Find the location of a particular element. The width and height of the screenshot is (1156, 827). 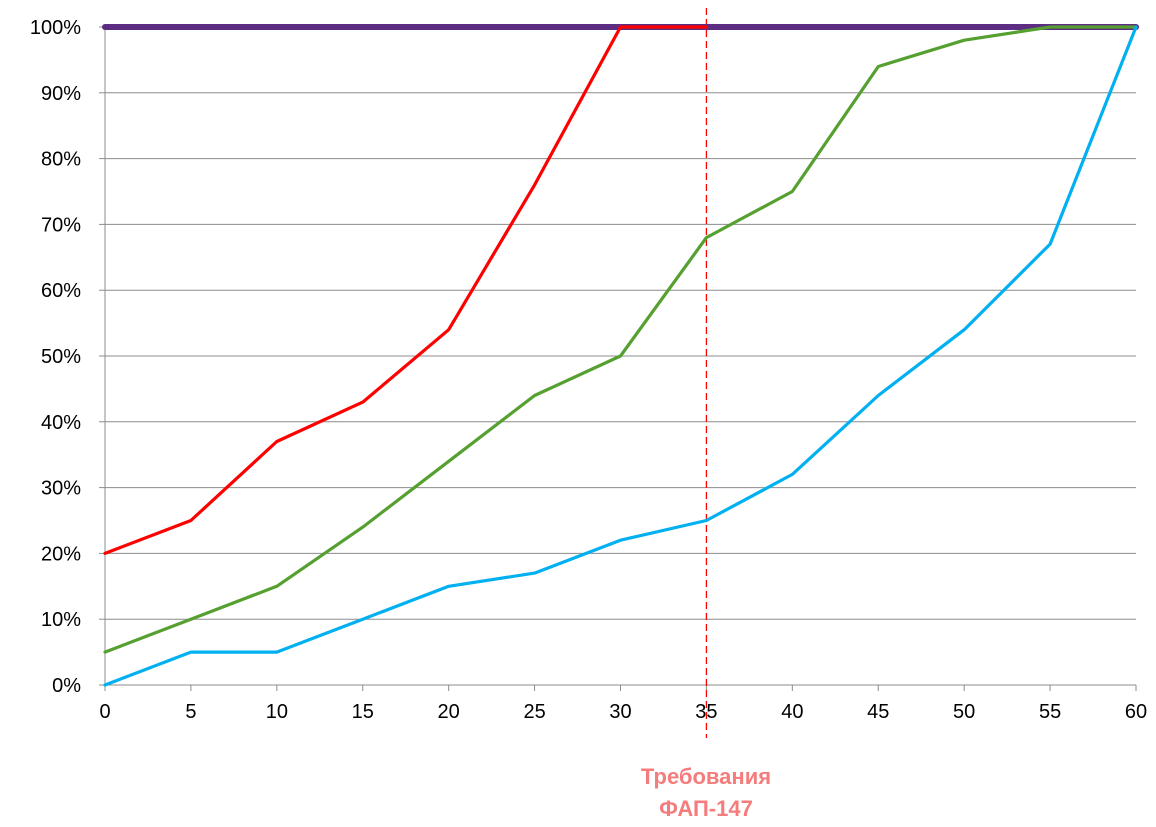

x-tick-label: 60 is located at coordinates (1136, 712).